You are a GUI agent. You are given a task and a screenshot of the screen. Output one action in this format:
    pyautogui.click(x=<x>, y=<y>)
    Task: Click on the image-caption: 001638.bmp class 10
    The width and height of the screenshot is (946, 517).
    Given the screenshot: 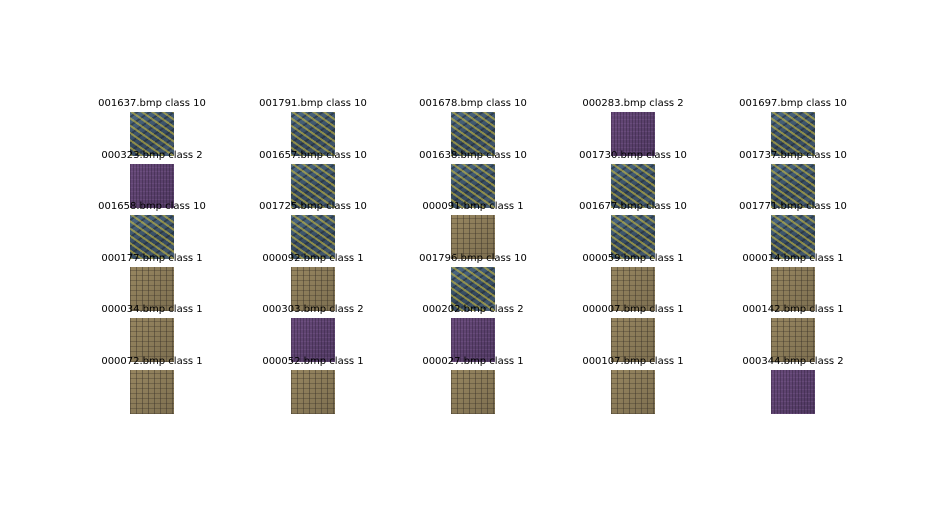 What is the action you would take?
    pyautogui.click(x=473, y=155)
    